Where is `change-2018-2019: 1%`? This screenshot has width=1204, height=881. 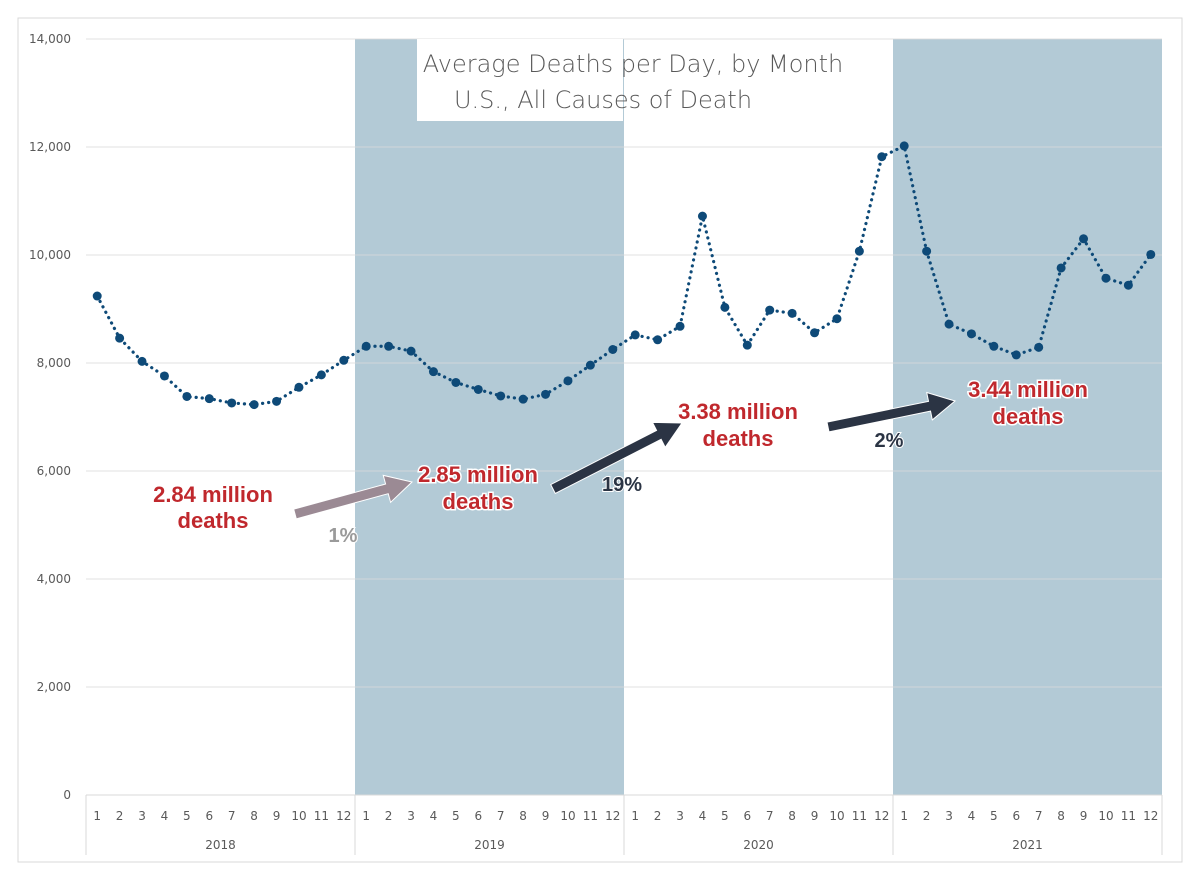
change-2018-2019: 1% is located at coordinates (343, 536).